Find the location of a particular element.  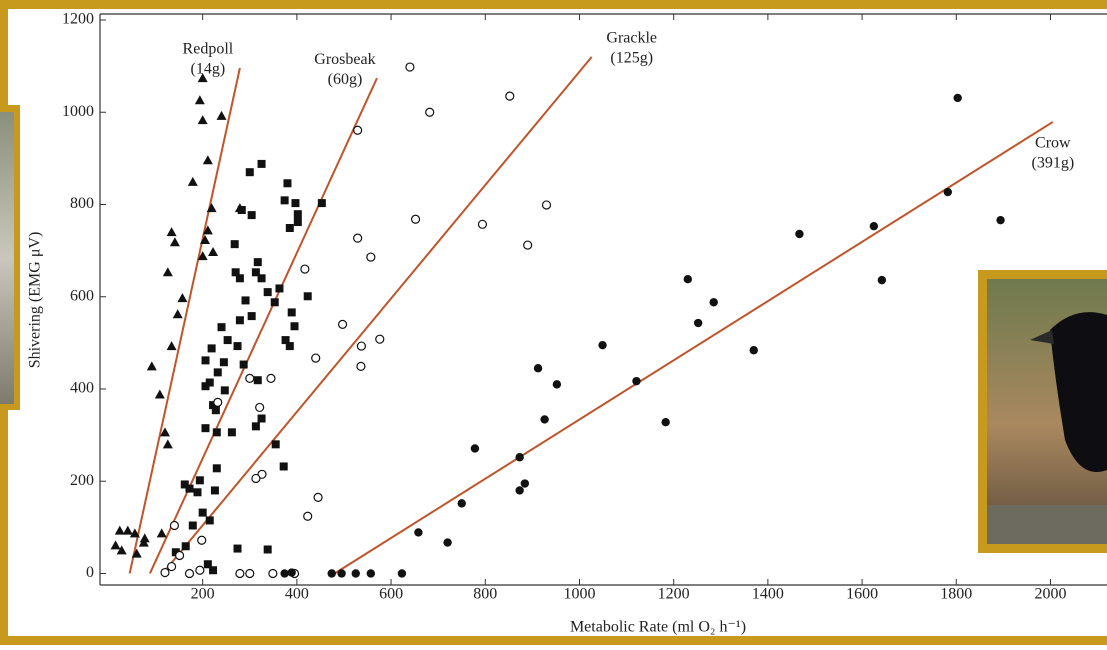

crow-silhouette is located at coordinates (1078, 392).